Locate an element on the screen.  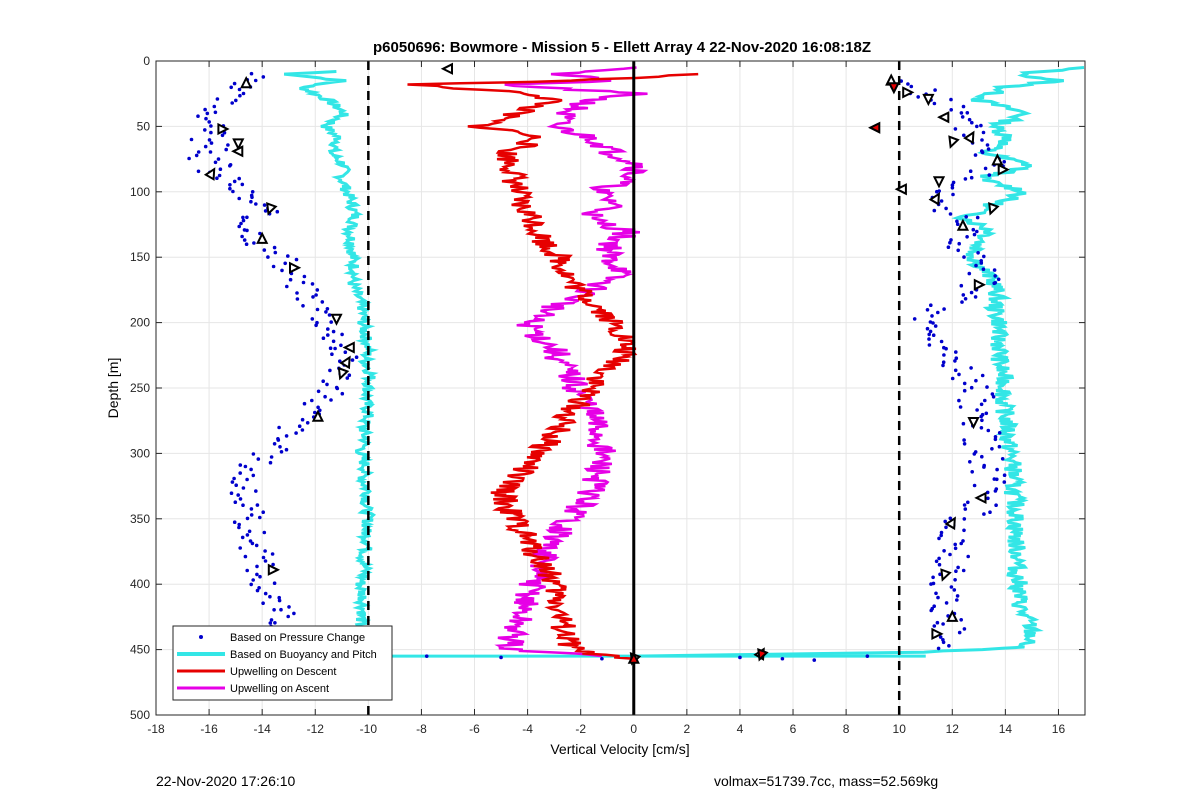
x-tick-label: 16 is located at coordinates (1059, 729).